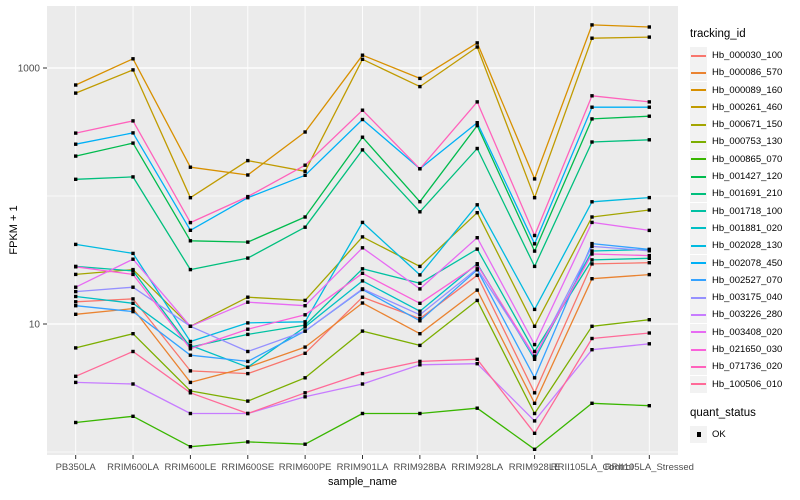 This screenshot has height=500, width=800. What do you see at coordinates (747, 263) in the screenshot?
I see `legend-label: Hb_002078_450` at bounding box center [747, 263].